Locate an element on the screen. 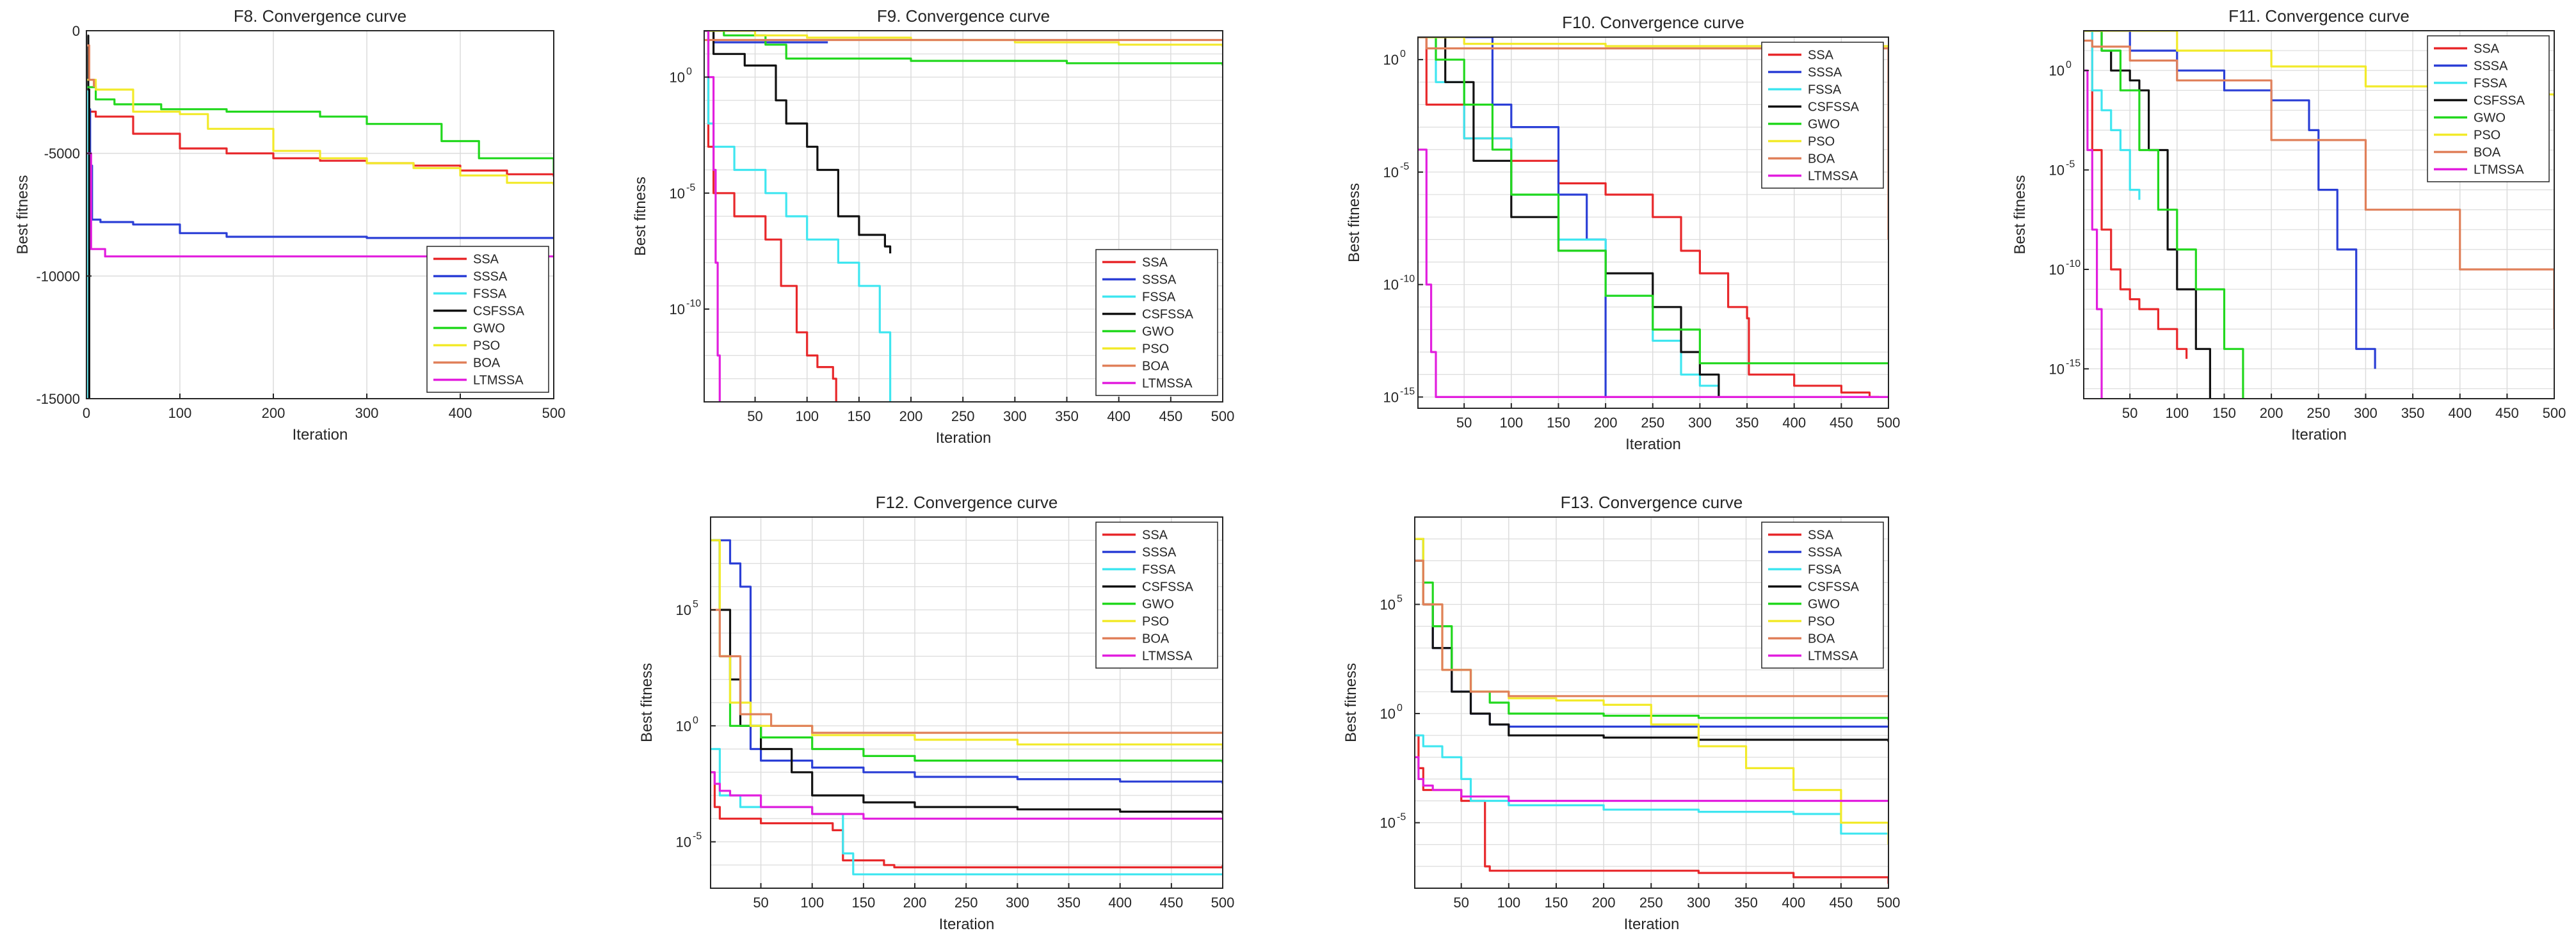 This screenshot has width=2576, height=949. series-line-gwo is located at coordinates (1653, 201).